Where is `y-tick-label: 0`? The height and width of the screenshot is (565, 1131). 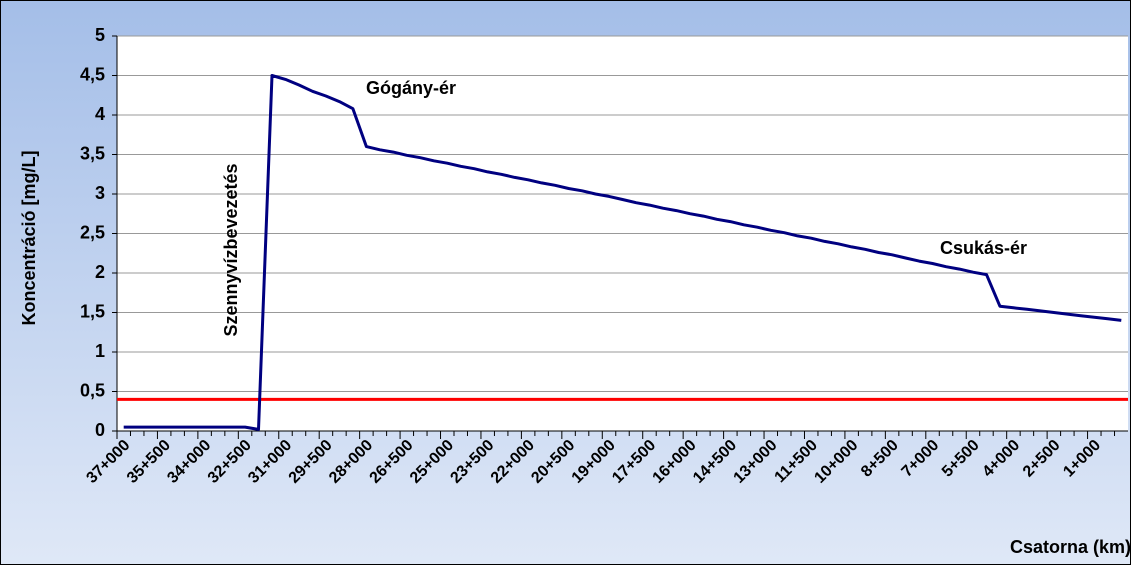
y-tick-label: 0 is located at coordinates (100, 430).